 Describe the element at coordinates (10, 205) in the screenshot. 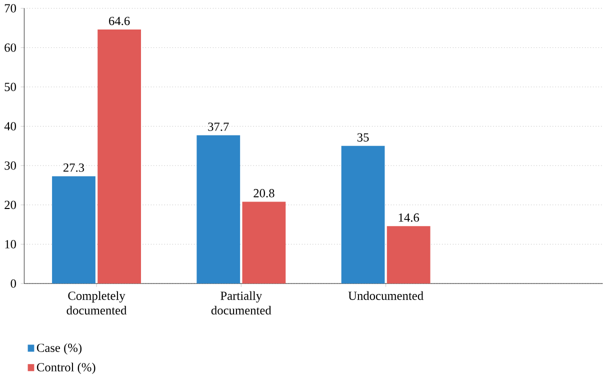

I see `y-tick-label: 20` at that location.